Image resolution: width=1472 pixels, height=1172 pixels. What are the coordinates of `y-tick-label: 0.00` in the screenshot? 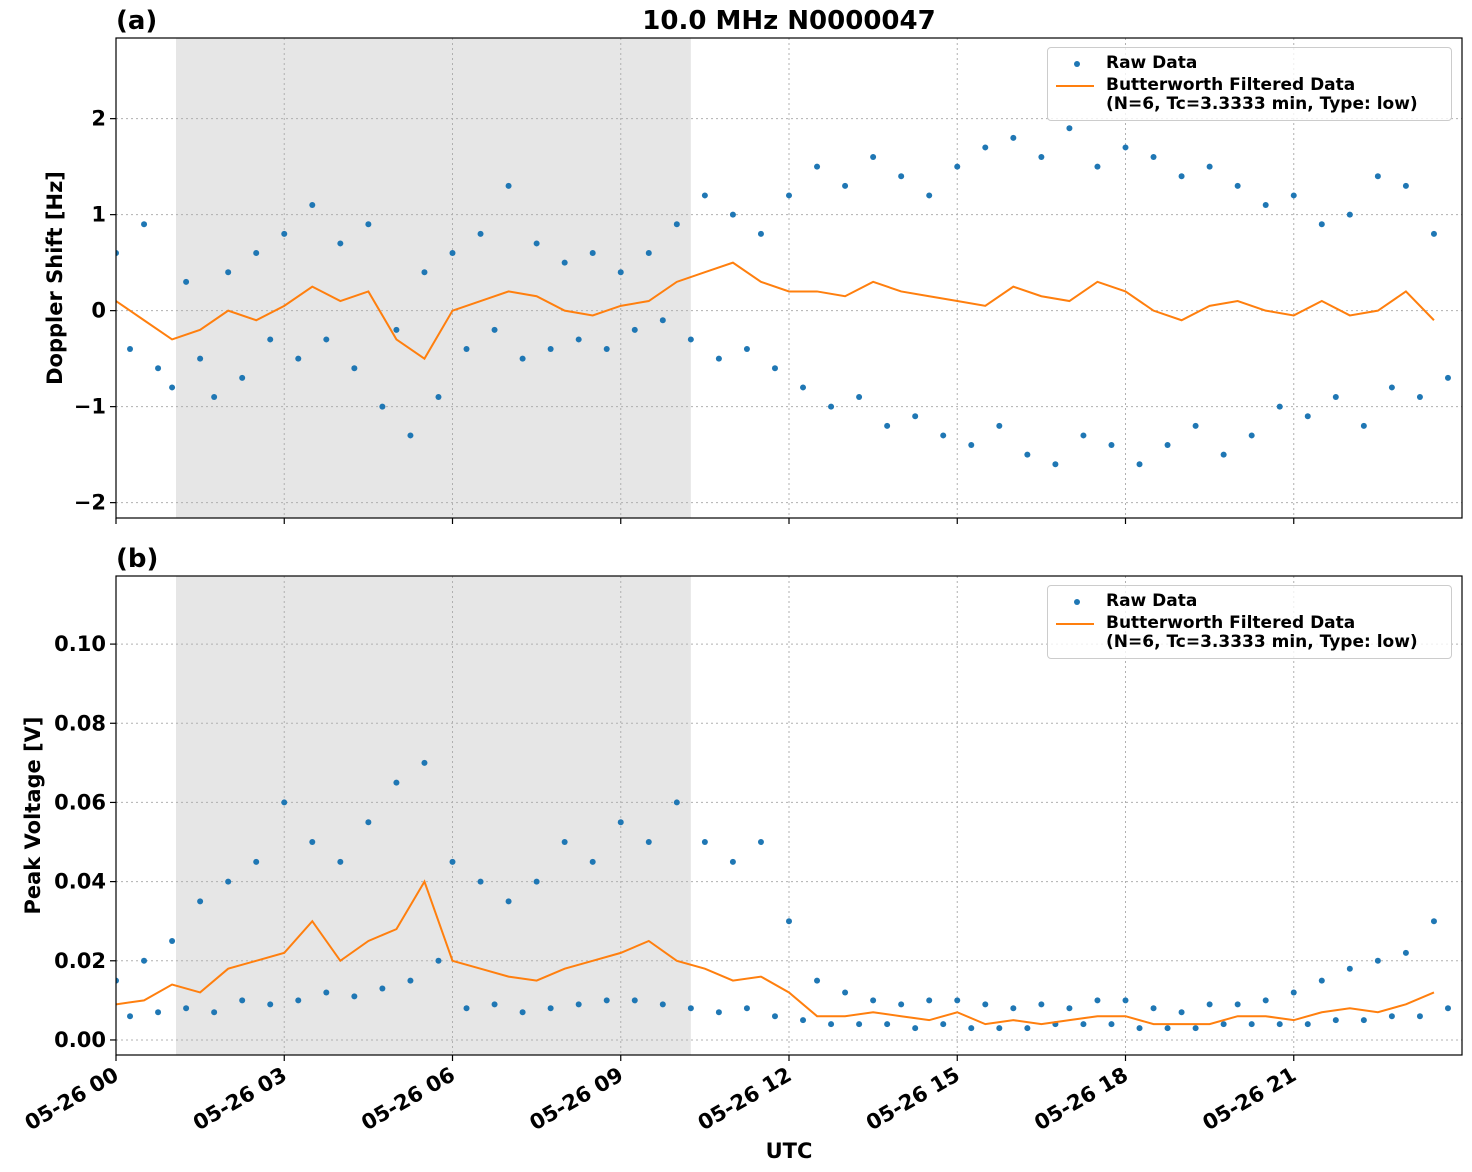 It's located at (80, 1040).